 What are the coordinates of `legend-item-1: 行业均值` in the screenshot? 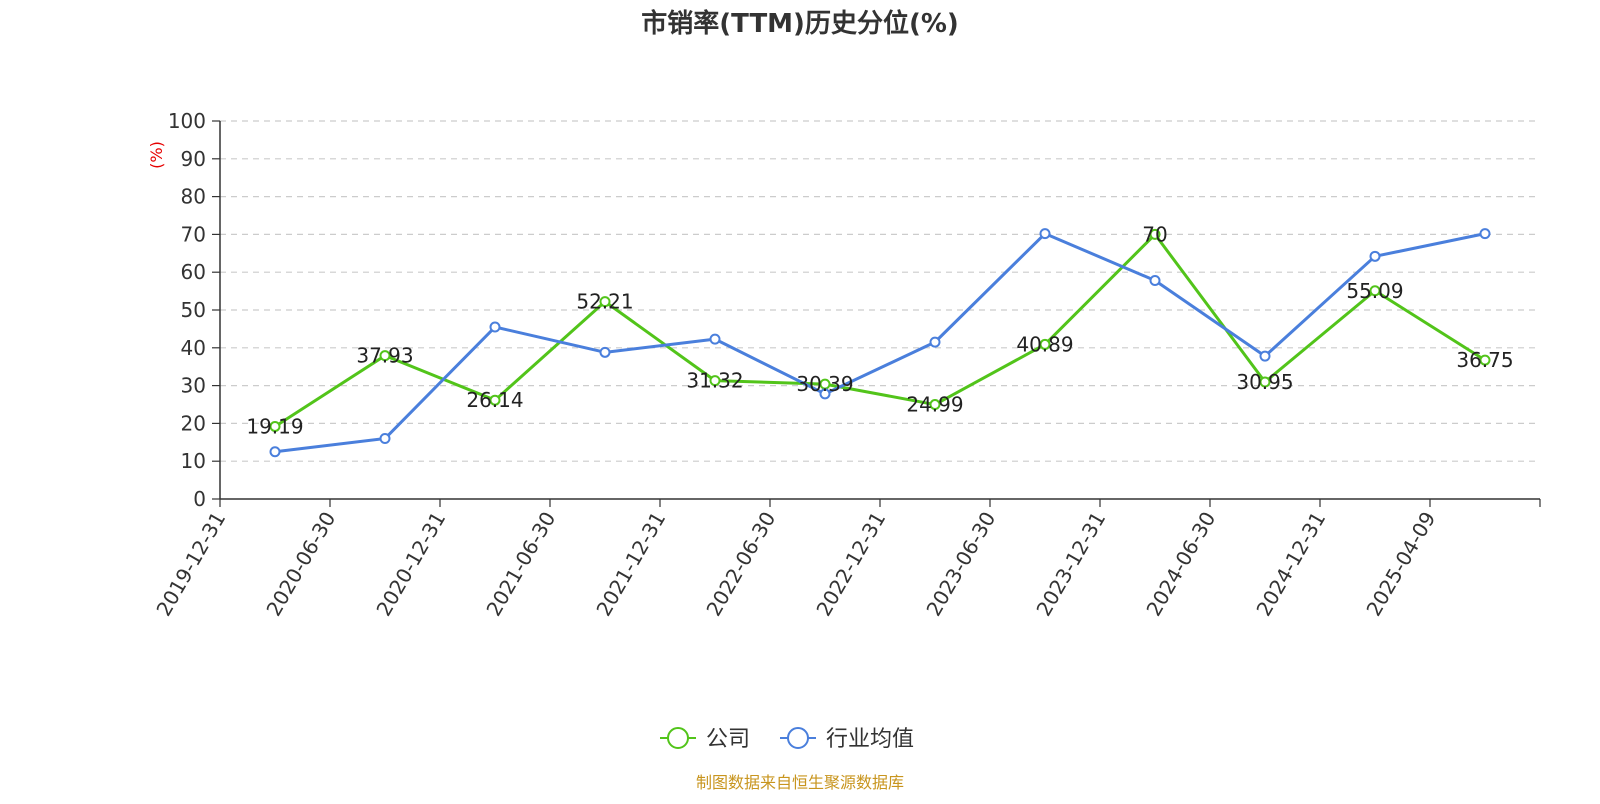 It's located at (847, 739).